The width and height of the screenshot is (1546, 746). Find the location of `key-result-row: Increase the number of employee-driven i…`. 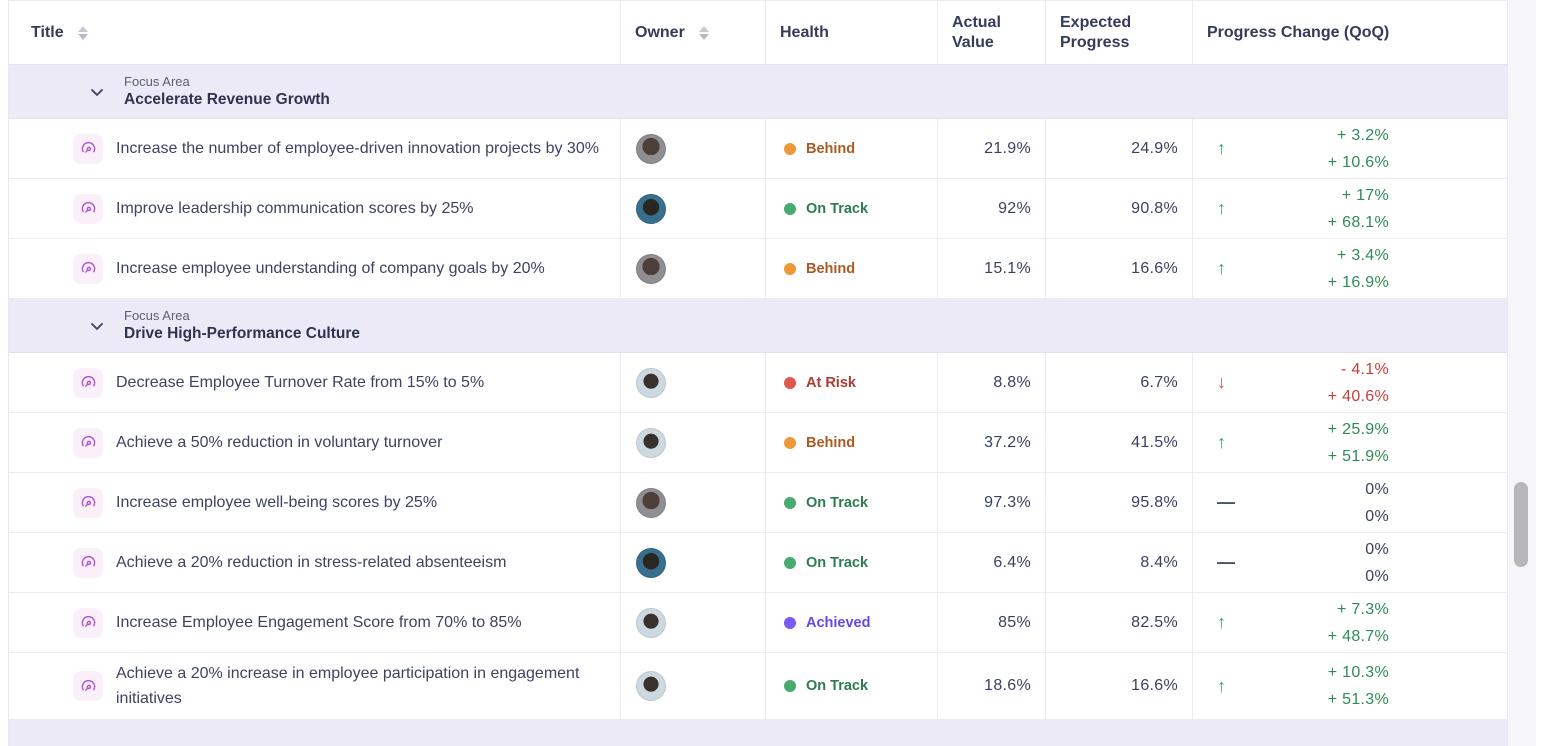

key-result-row: Increase the number of employee-driven i… is located at coordinates (758, 149).